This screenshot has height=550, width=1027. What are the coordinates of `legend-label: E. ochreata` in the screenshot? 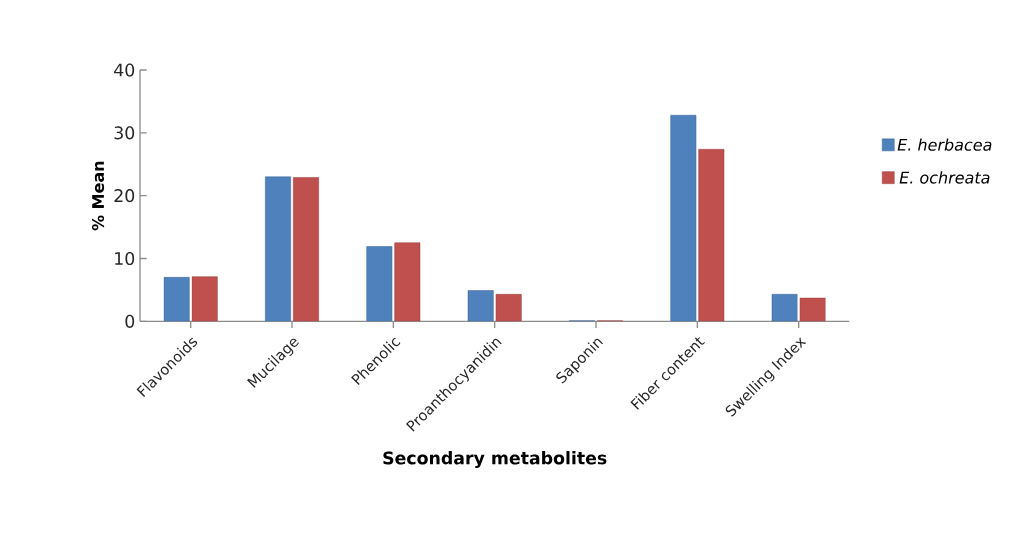 It's located at (944, 177).